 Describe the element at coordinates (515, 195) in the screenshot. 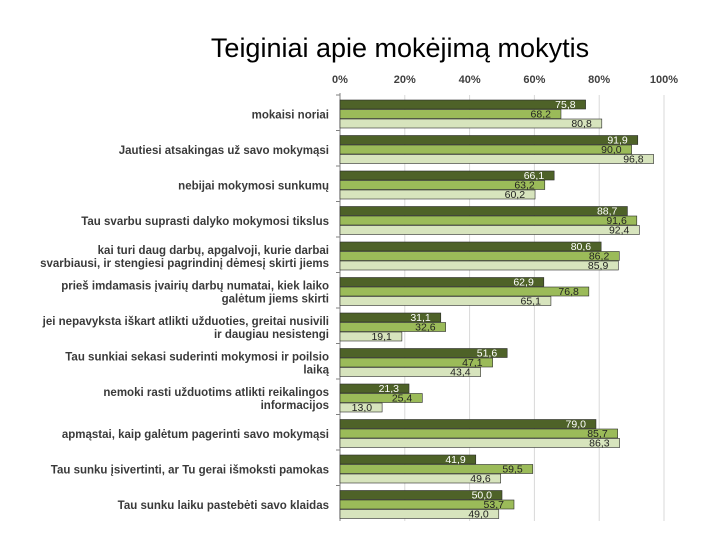

I see `data-label: 60,2` at that location.